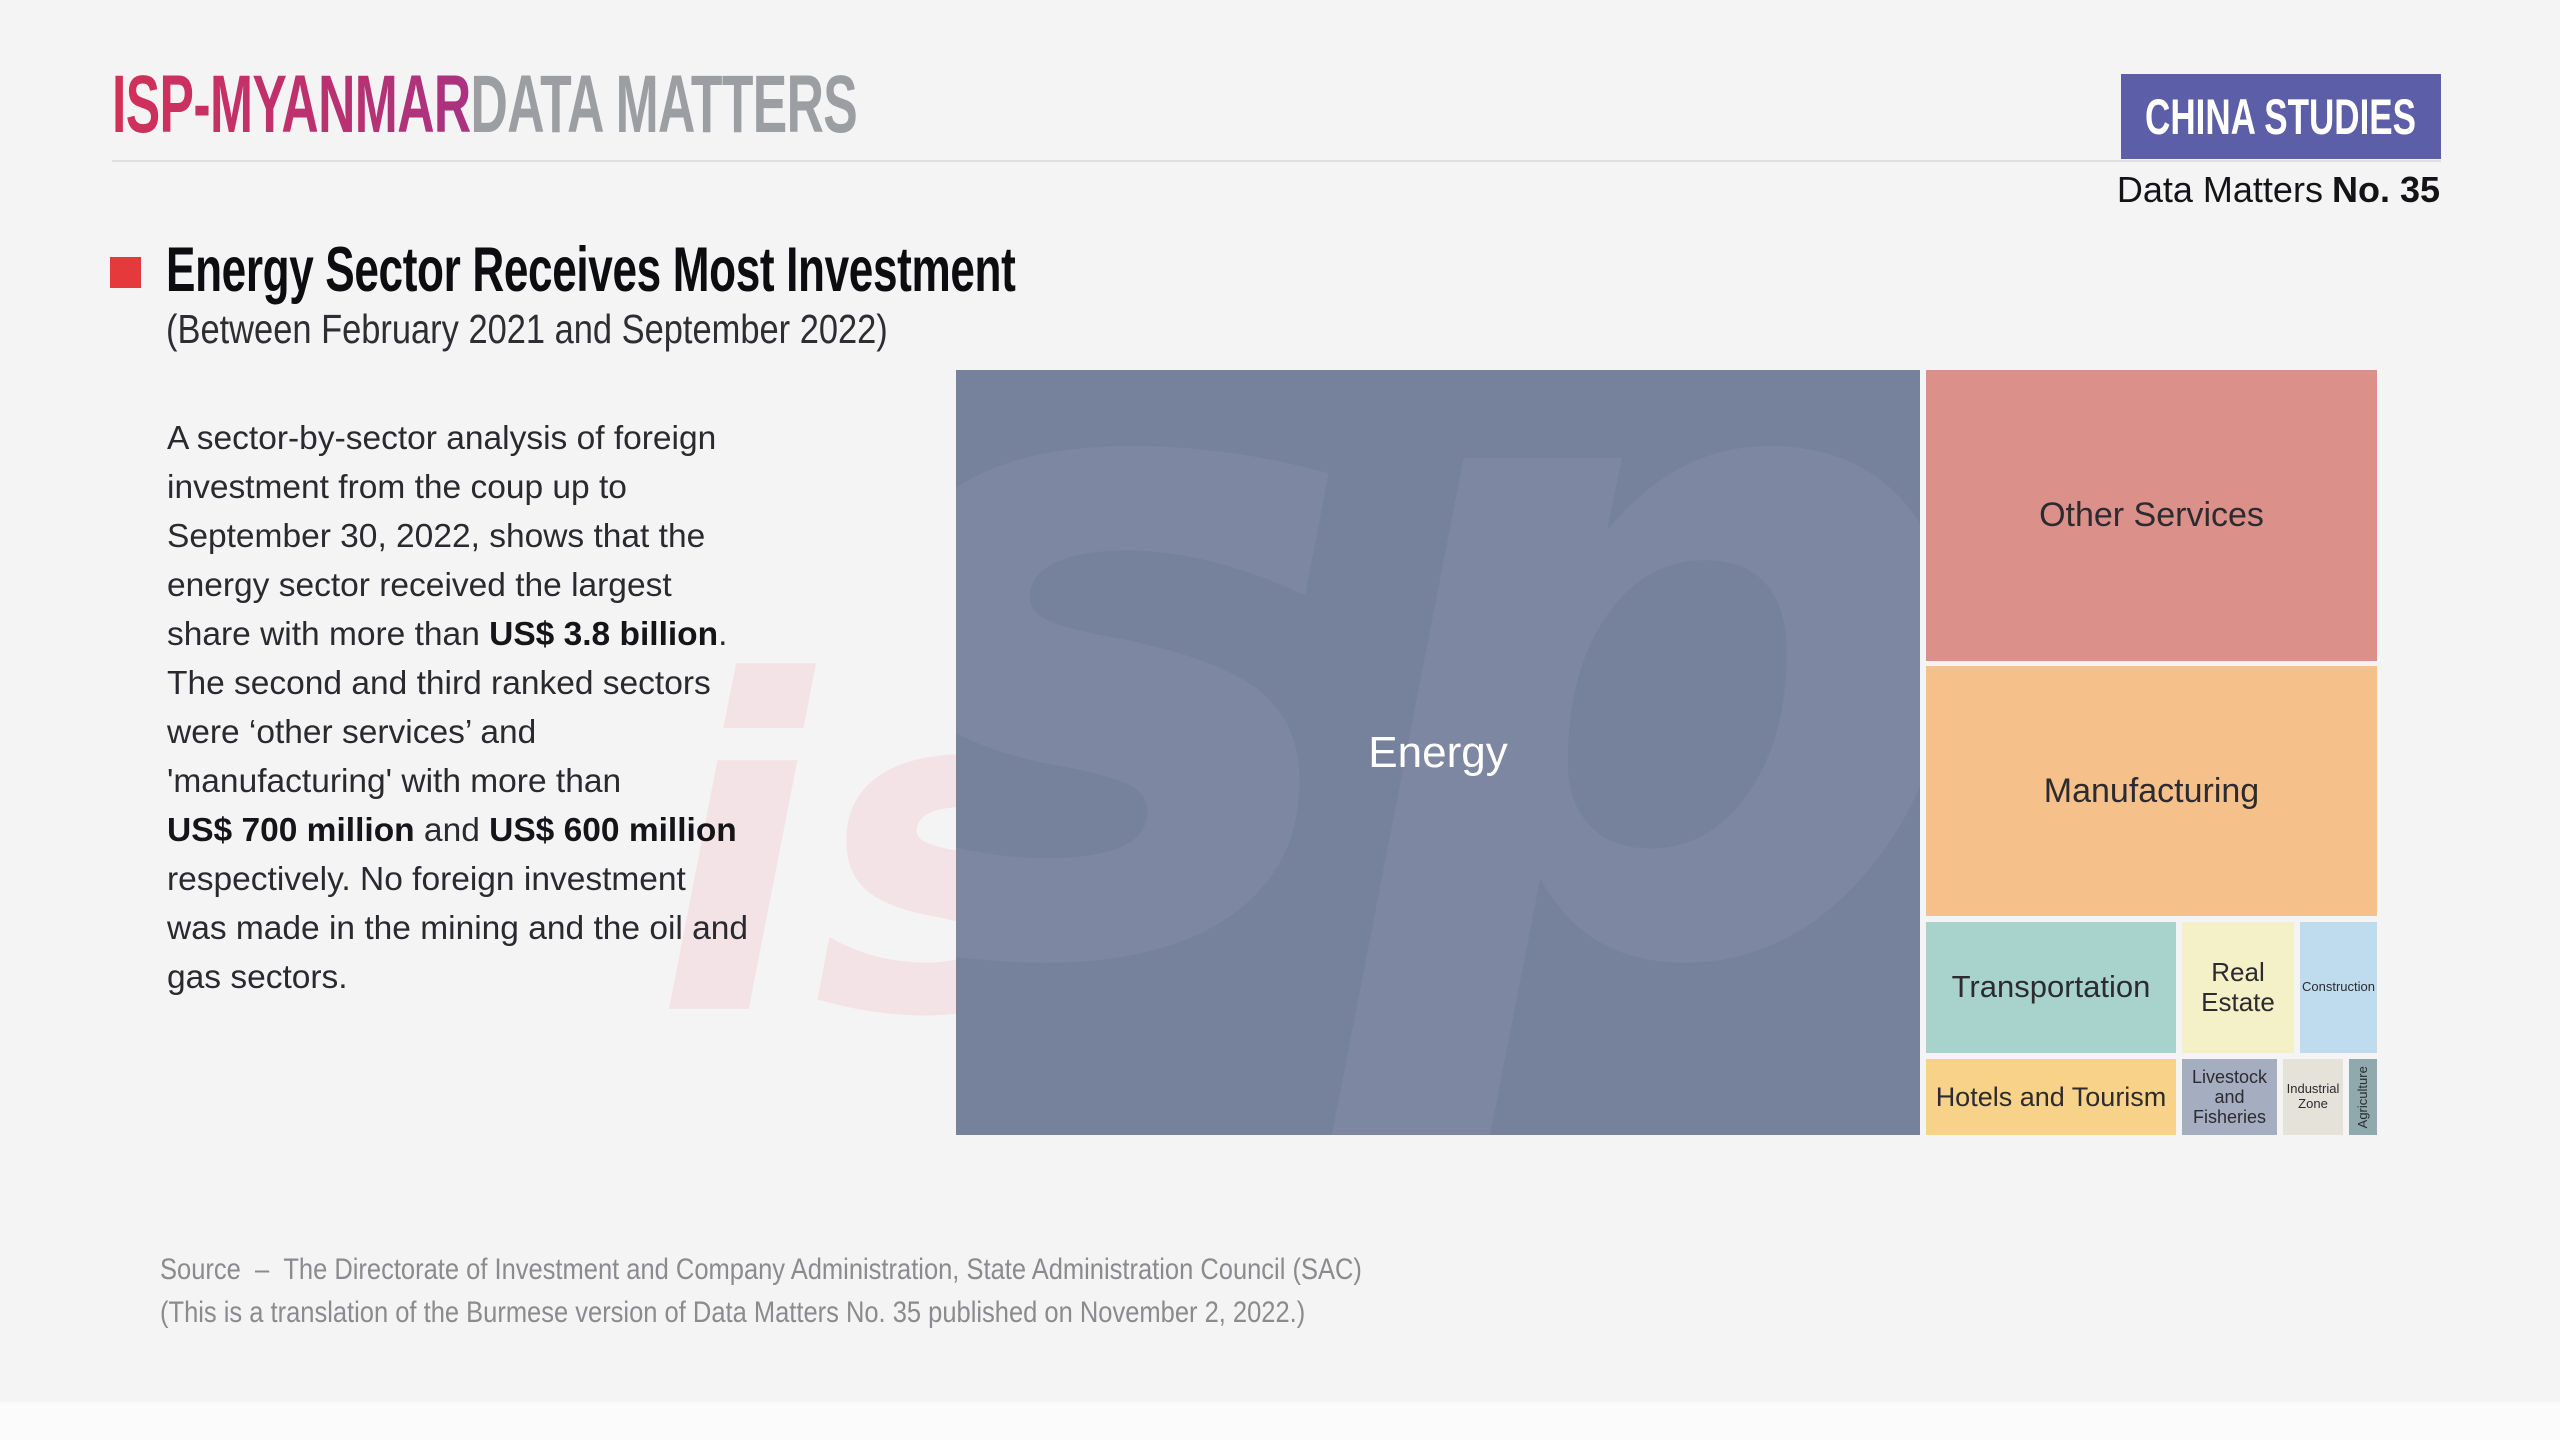  I want to click on treemap-cell-label: Livestock and Fisheries, so click(2229, 1097).